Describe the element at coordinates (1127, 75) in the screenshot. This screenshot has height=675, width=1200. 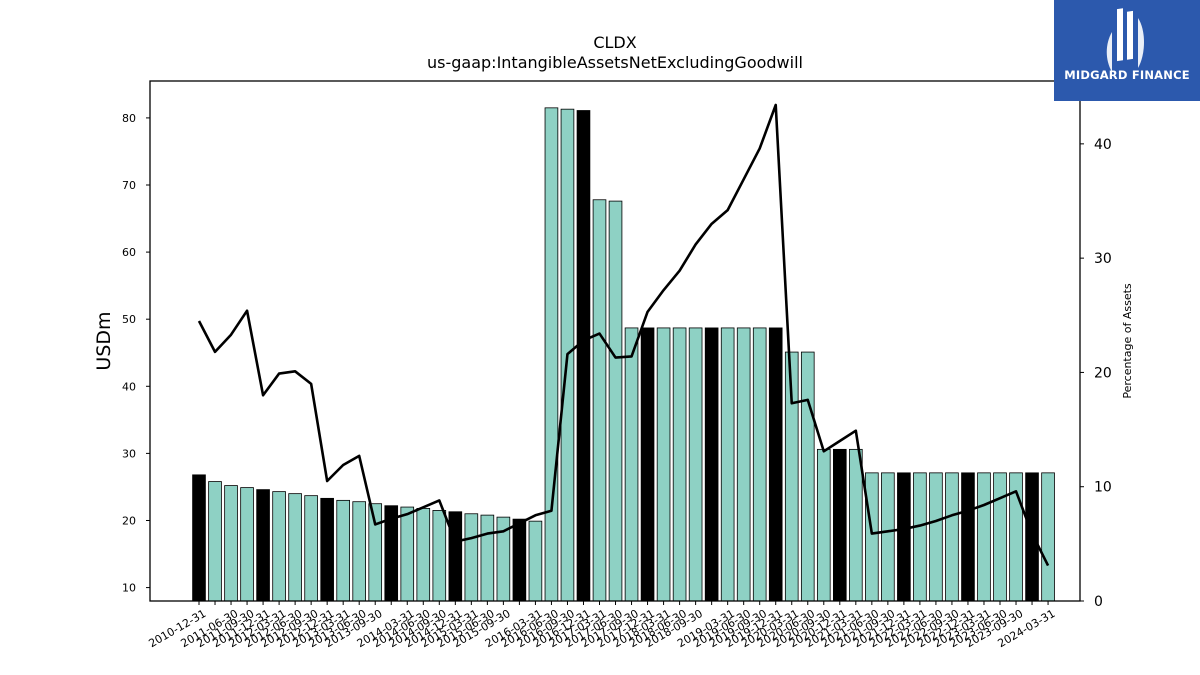
I see `logo-text: MIDGARD FINANCE` at that location.